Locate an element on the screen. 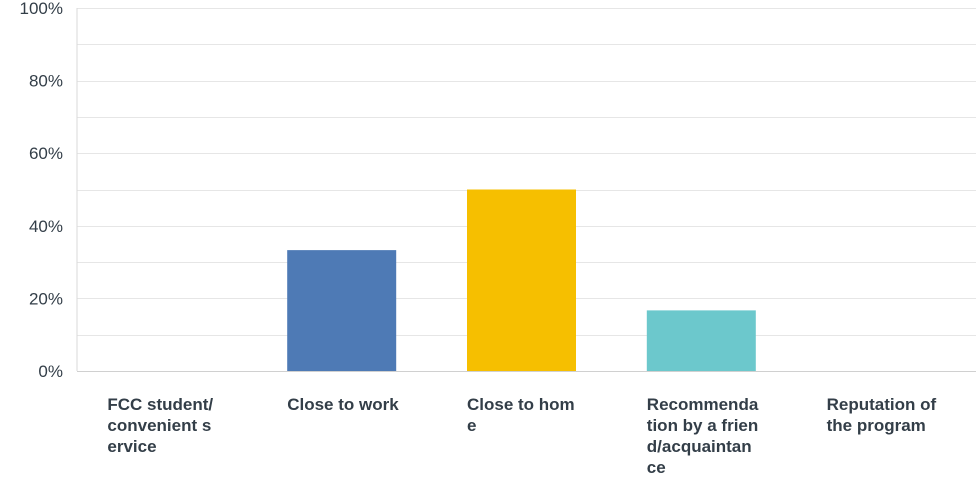  y-tick-label: 0% is located at coordinates (50, 371).